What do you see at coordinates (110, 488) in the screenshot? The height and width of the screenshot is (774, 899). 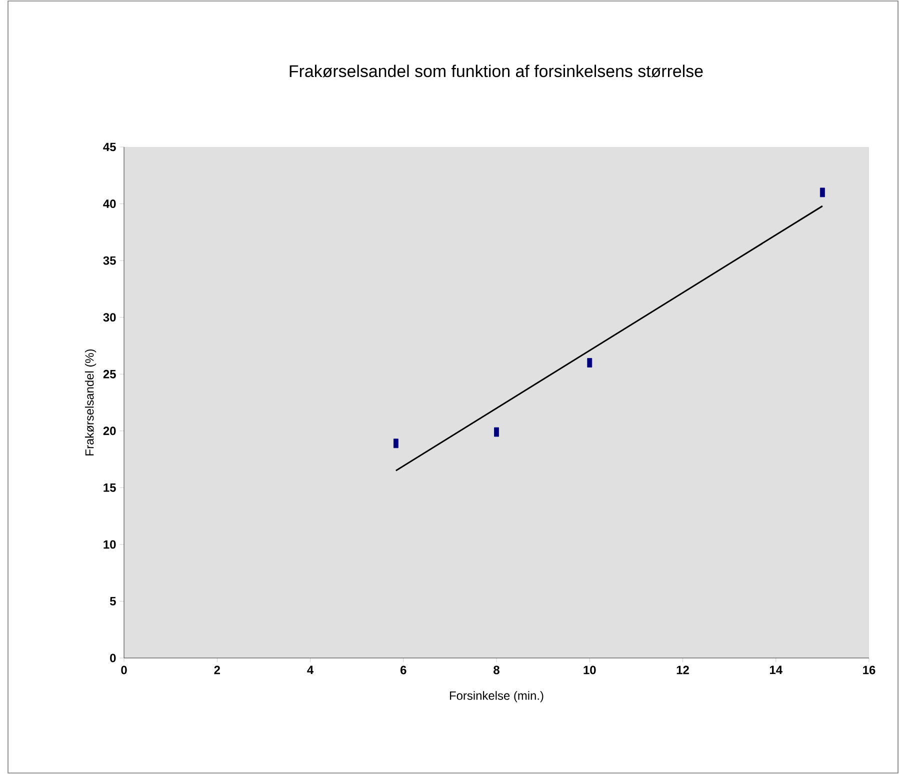 I see `y-tick-label: 15` at bounding box center [110, 488].